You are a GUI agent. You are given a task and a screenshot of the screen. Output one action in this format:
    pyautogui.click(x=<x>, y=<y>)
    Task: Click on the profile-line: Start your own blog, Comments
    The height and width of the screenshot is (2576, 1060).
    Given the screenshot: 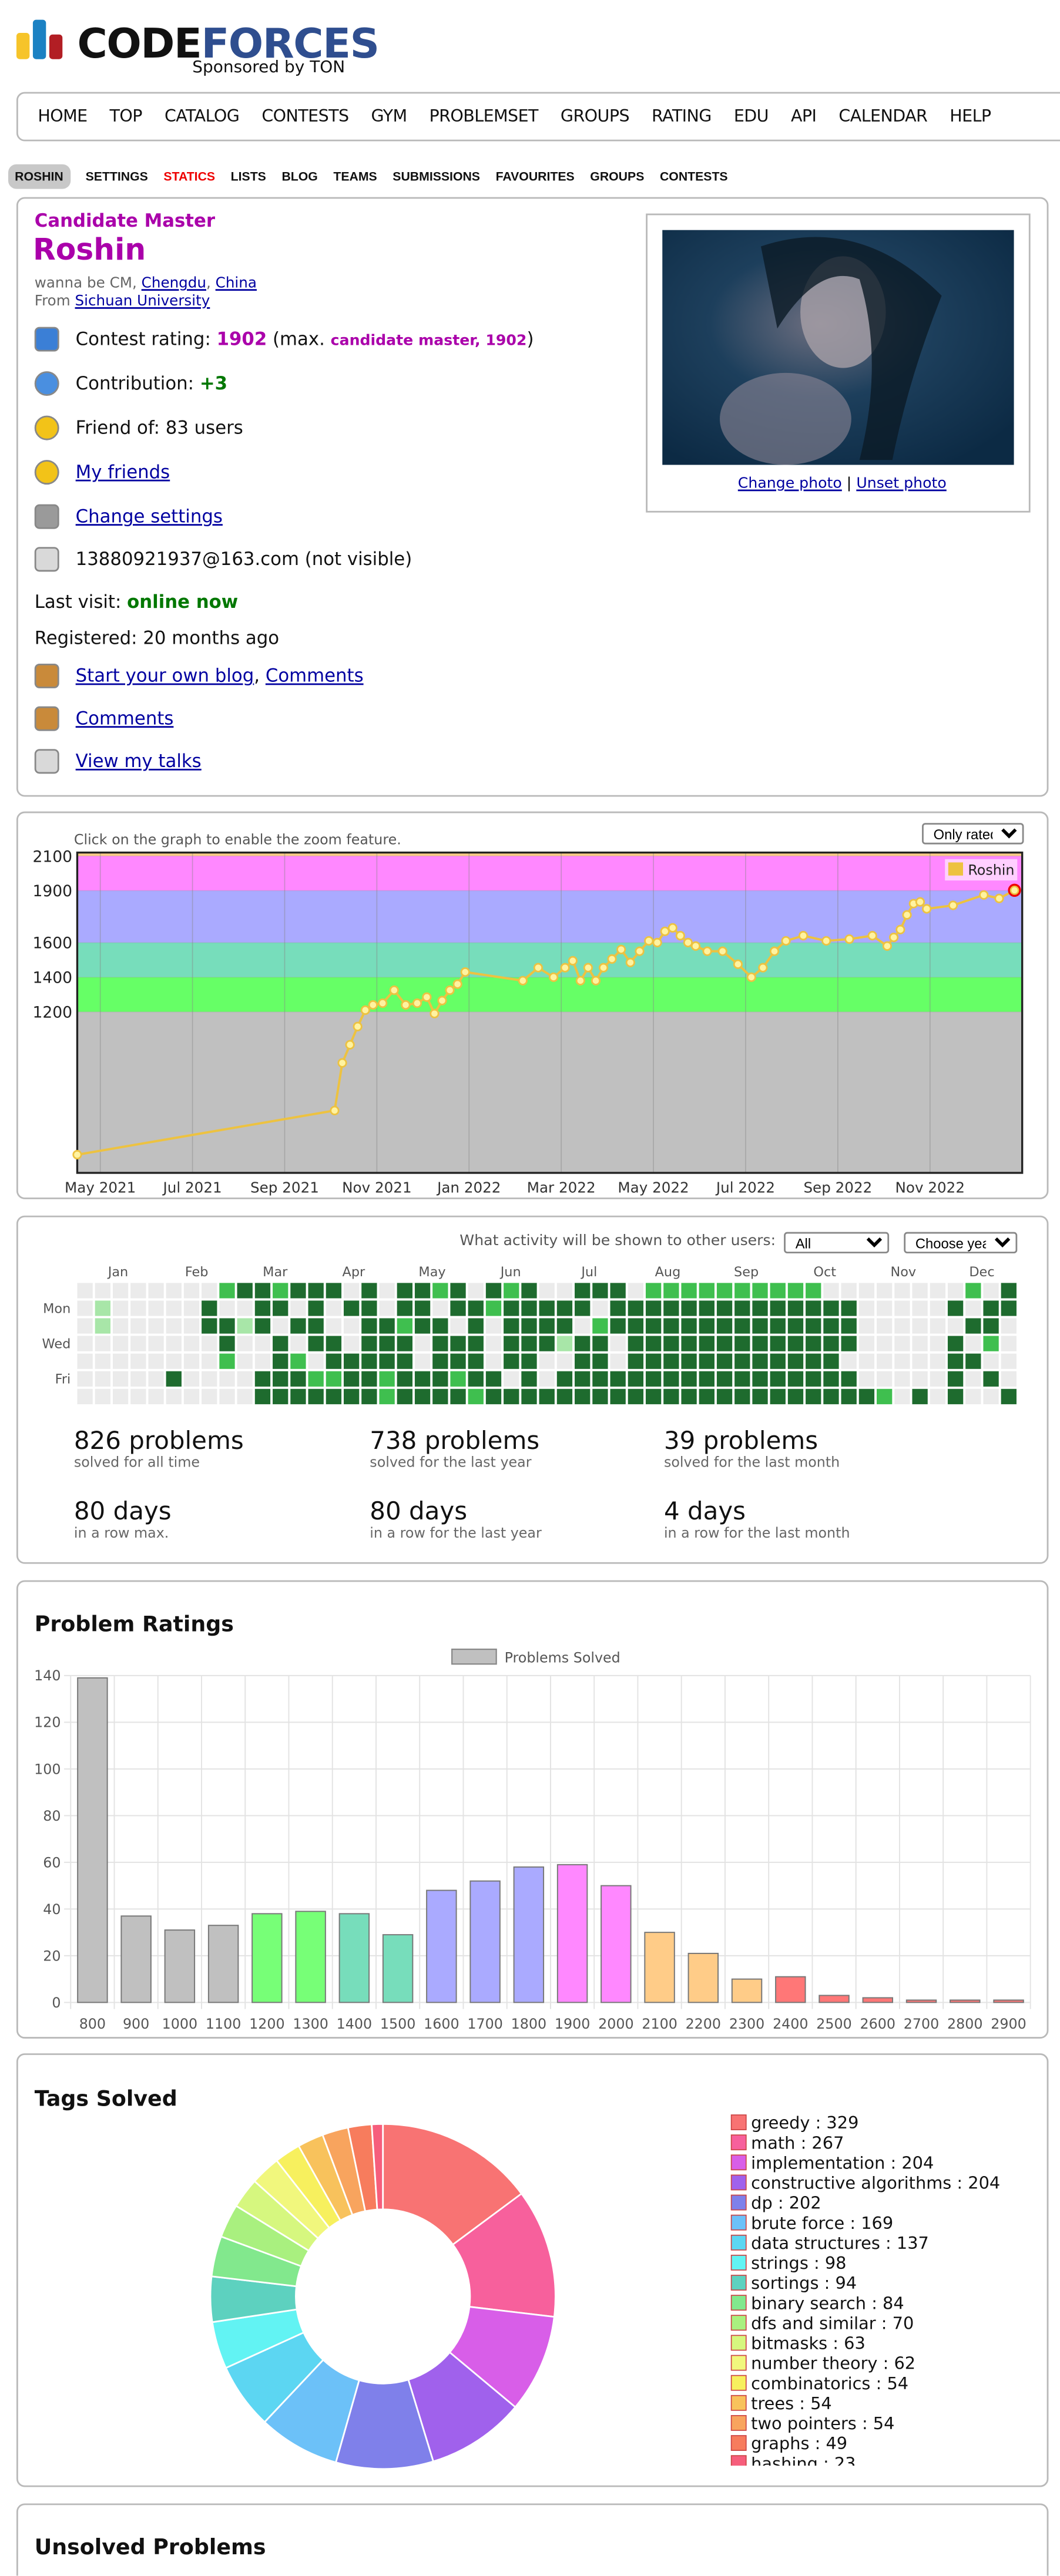 What is the action you would take?
    pyautogui.click(x=220, y=676)
    